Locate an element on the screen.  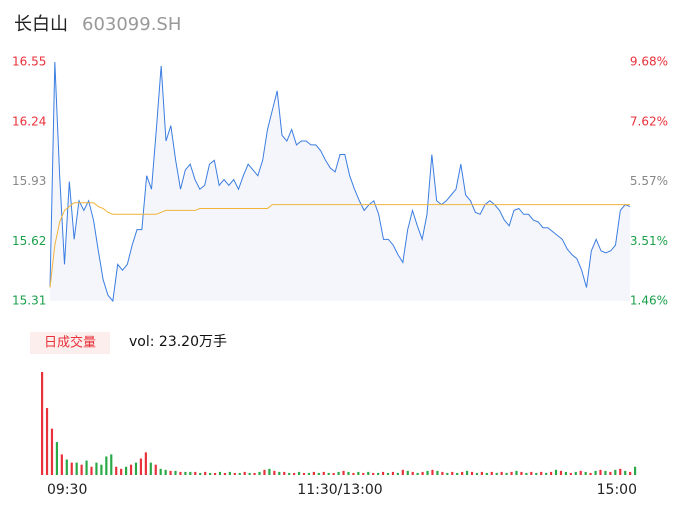
y2-tick-label: 5.57% is located at coordinates (649, 181).